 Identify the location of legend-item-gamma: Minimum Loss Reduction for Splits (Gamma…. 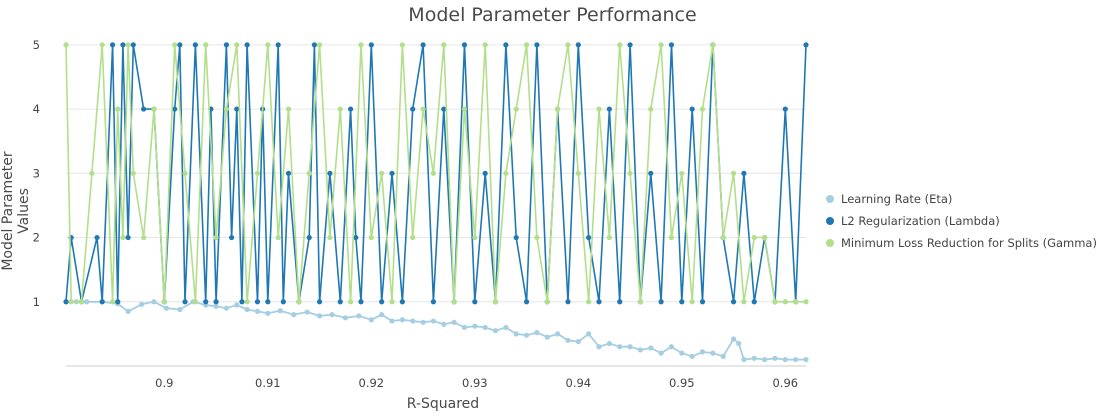
(965, 243).